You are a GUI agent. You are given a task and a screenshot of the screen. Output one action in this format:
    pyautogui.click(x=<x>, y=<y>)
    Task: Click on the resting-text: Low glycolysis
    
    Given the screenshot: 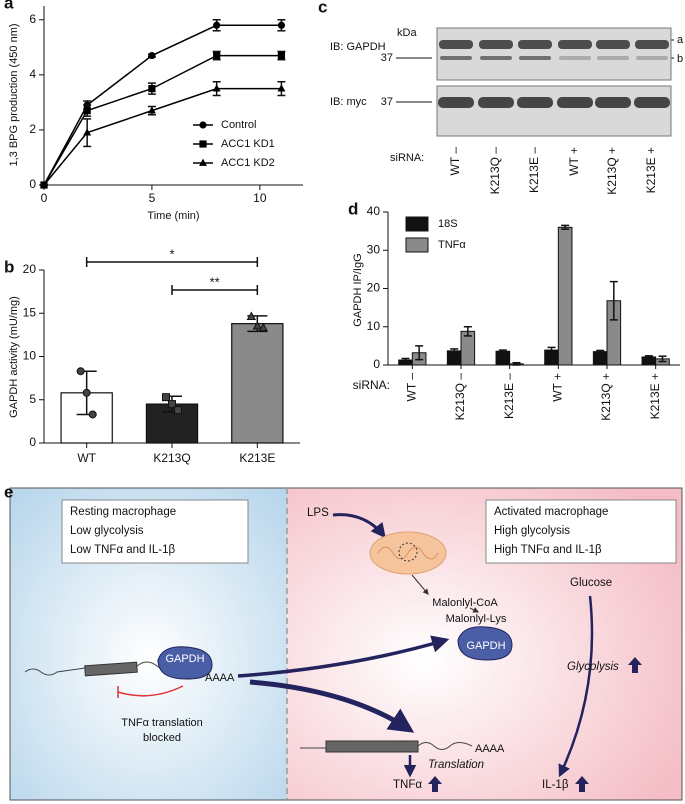 What is the action you would take?
    pyautogui.click(x=107, y=531)
    